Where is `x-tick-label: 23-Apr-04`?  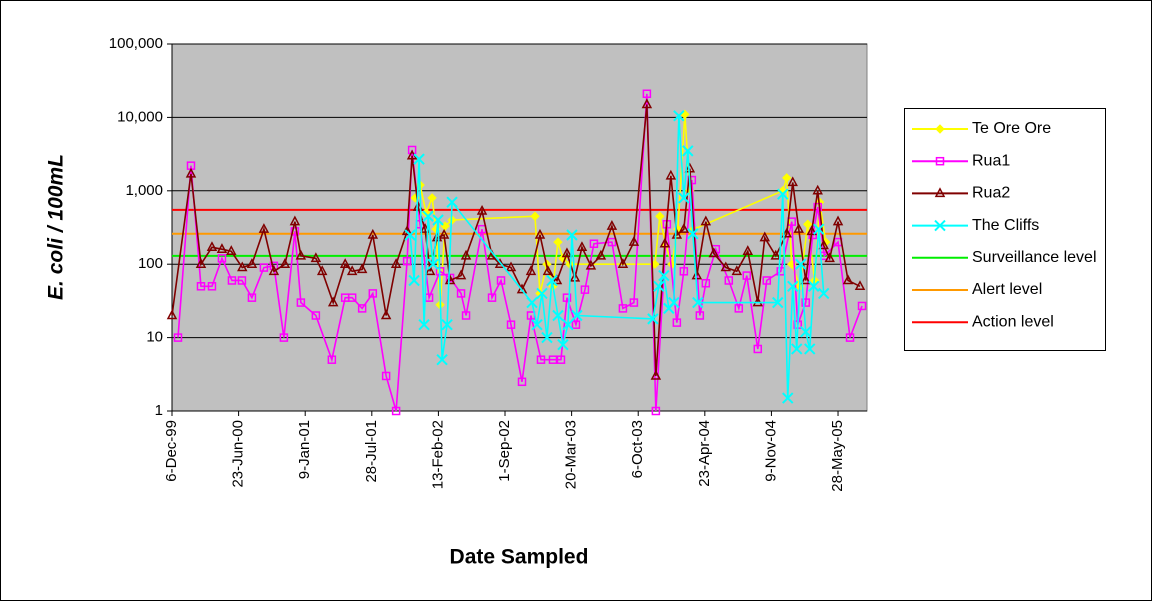
x-tick-label: 23-Apr-04 is located at coordinates (704, 453).